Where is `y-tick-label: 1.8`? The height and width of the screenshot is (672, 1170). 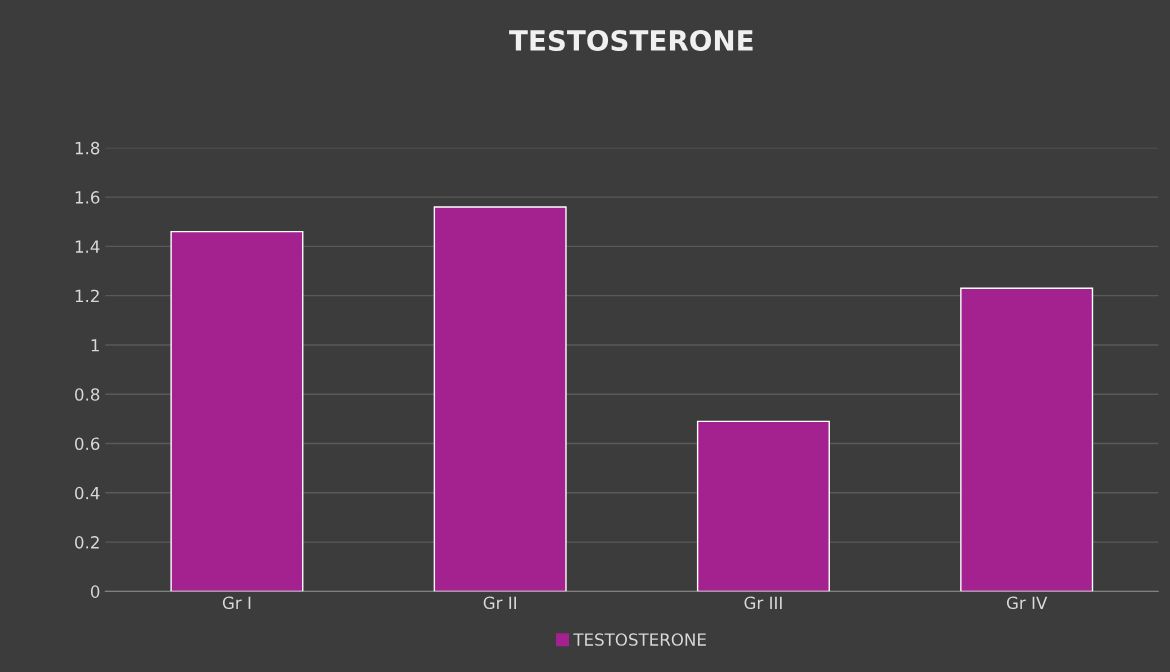 y-tick-label: 1.8 is located at coordinates (87, 148).